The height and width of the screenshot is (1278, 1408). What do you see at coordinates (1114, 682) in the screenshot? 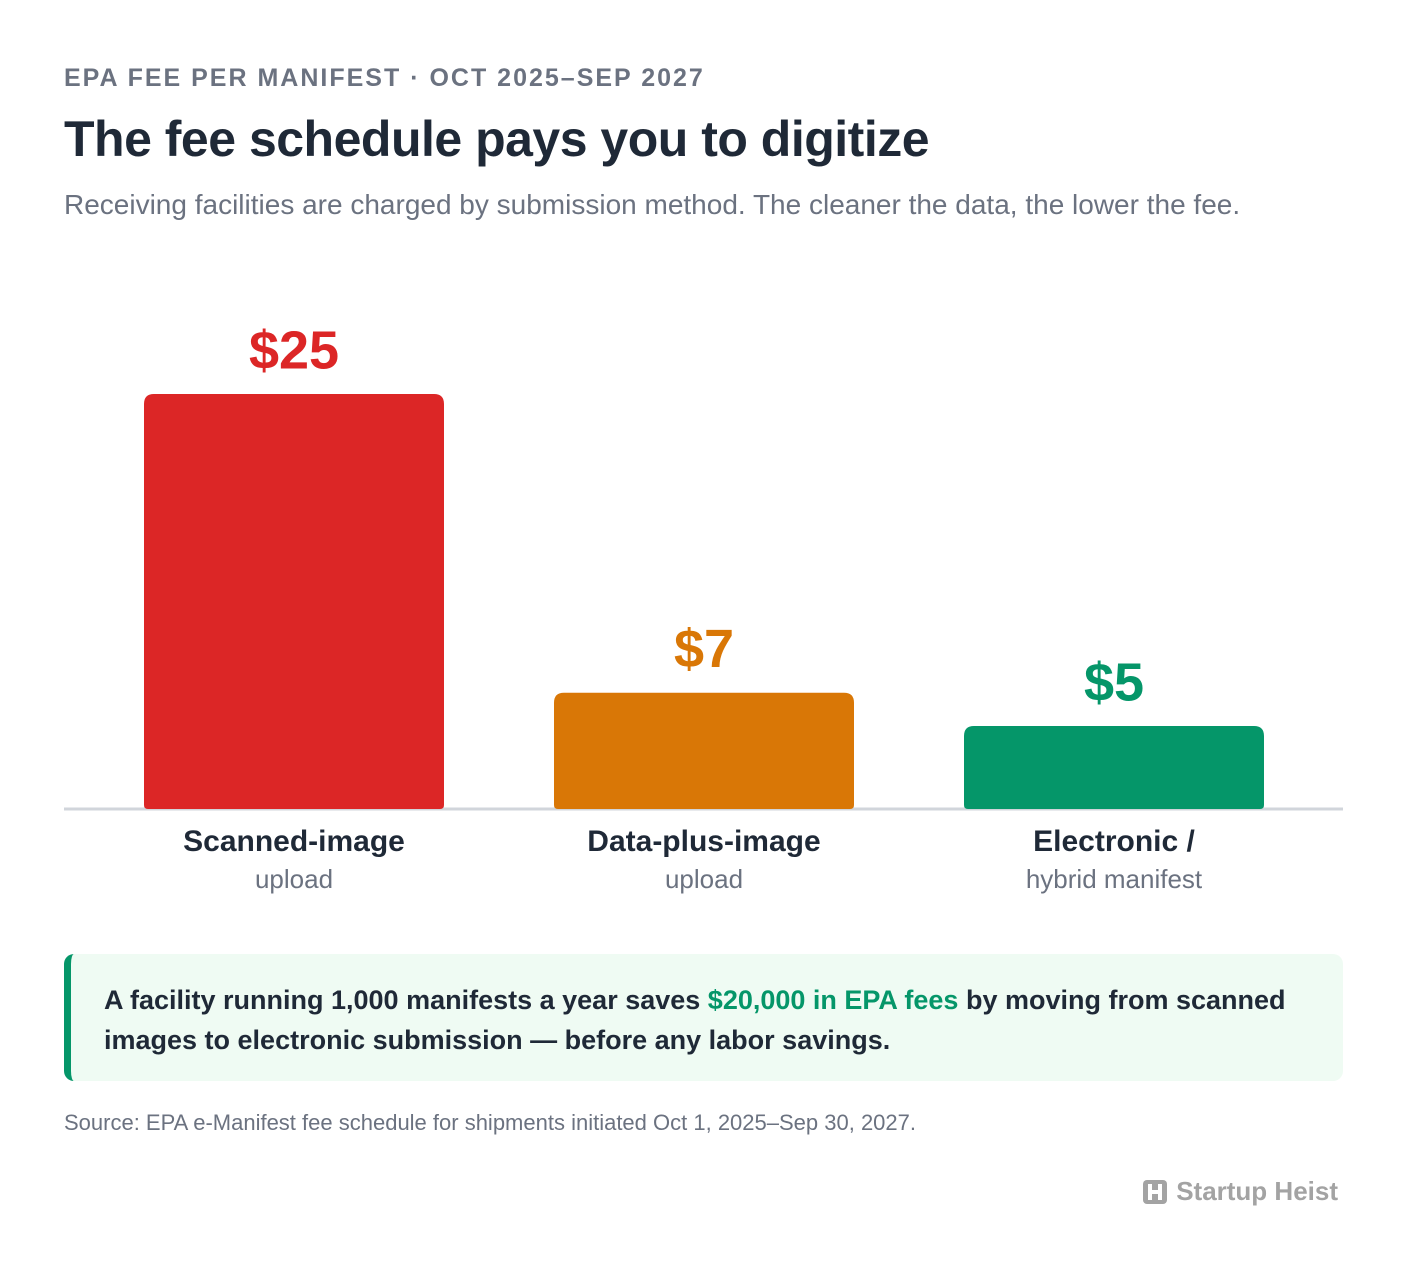
I see `value-label: $5` at bounding box center [1114, 682].